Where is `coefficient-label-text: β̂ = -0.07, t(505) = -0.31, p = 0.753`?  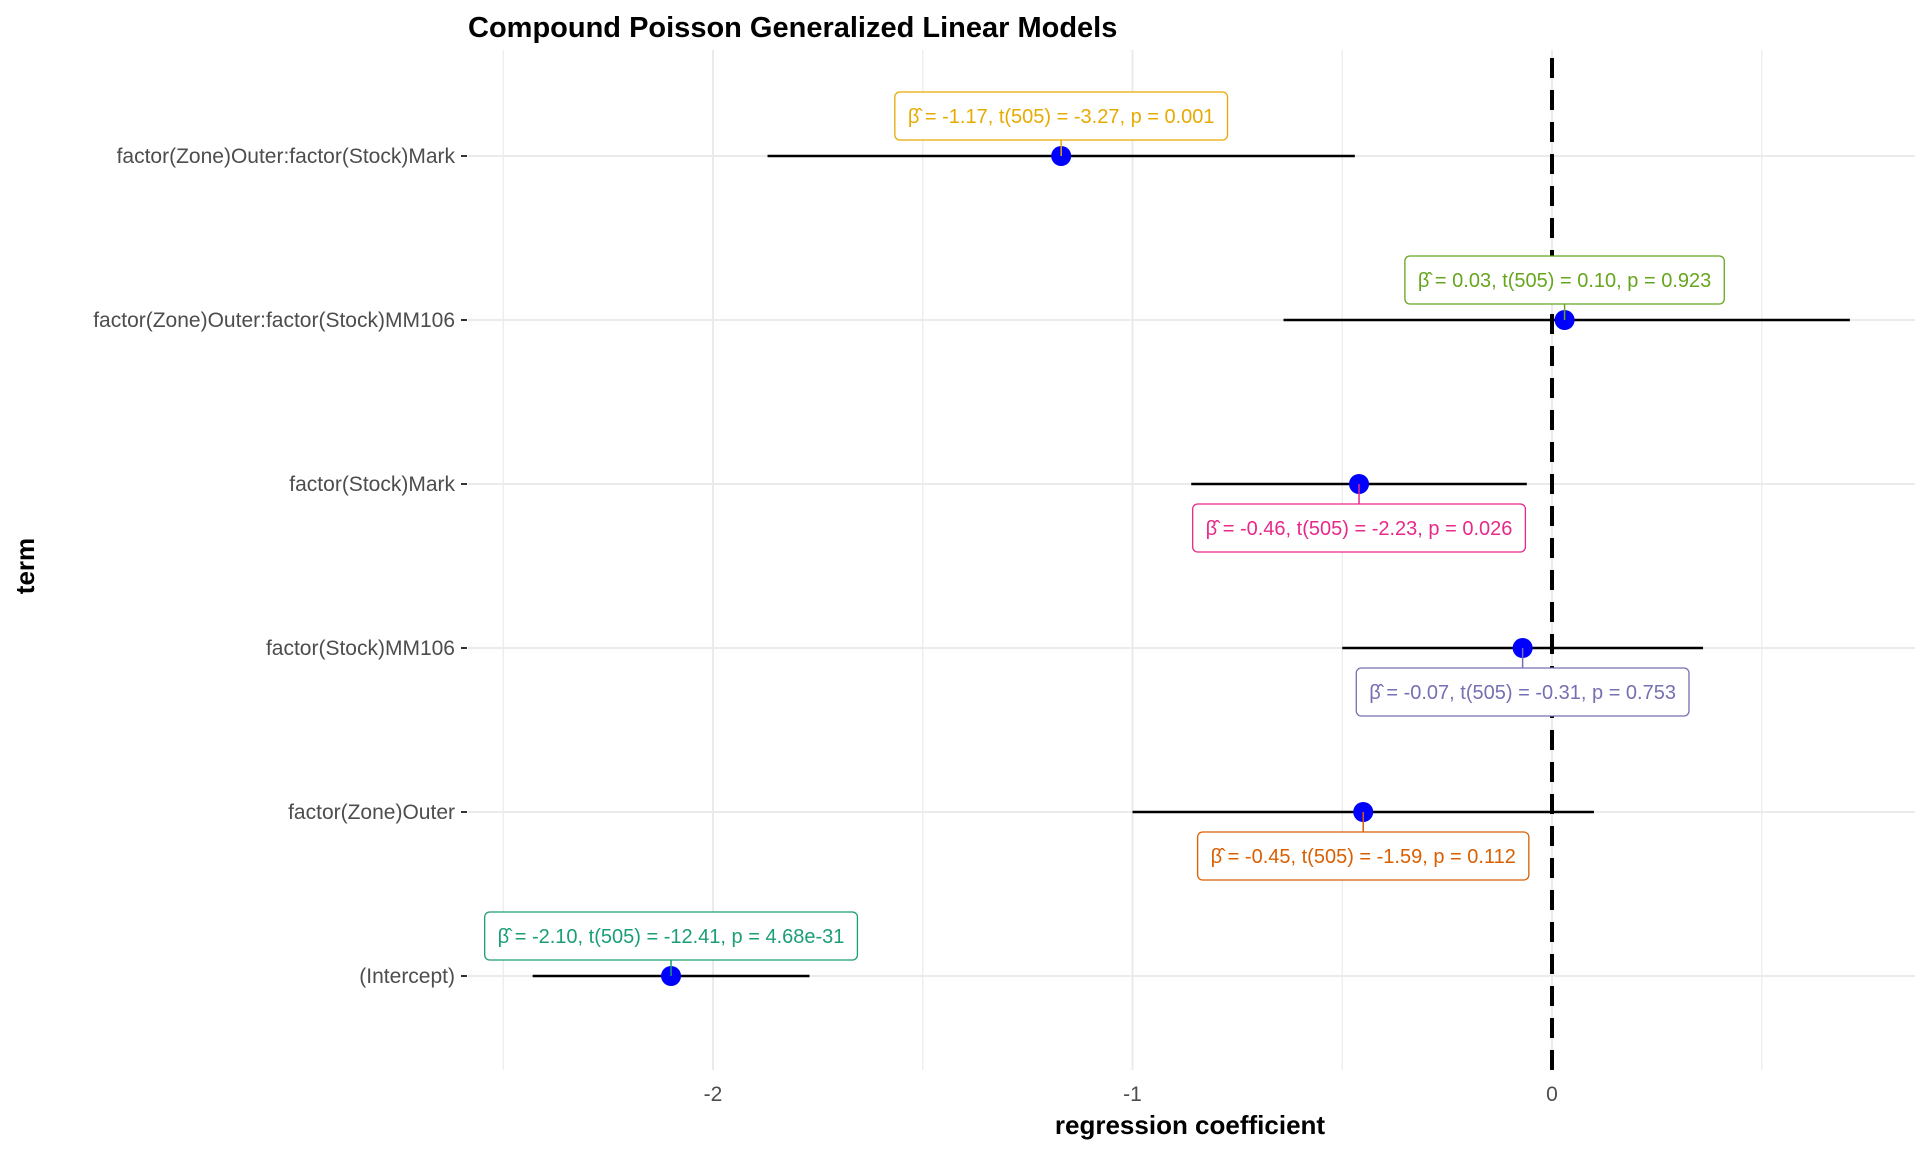
coefficient-label-text: β̂ = -0.07, t(505) = -0.31, p = 0.753 is located at coordinates (1522, 693).